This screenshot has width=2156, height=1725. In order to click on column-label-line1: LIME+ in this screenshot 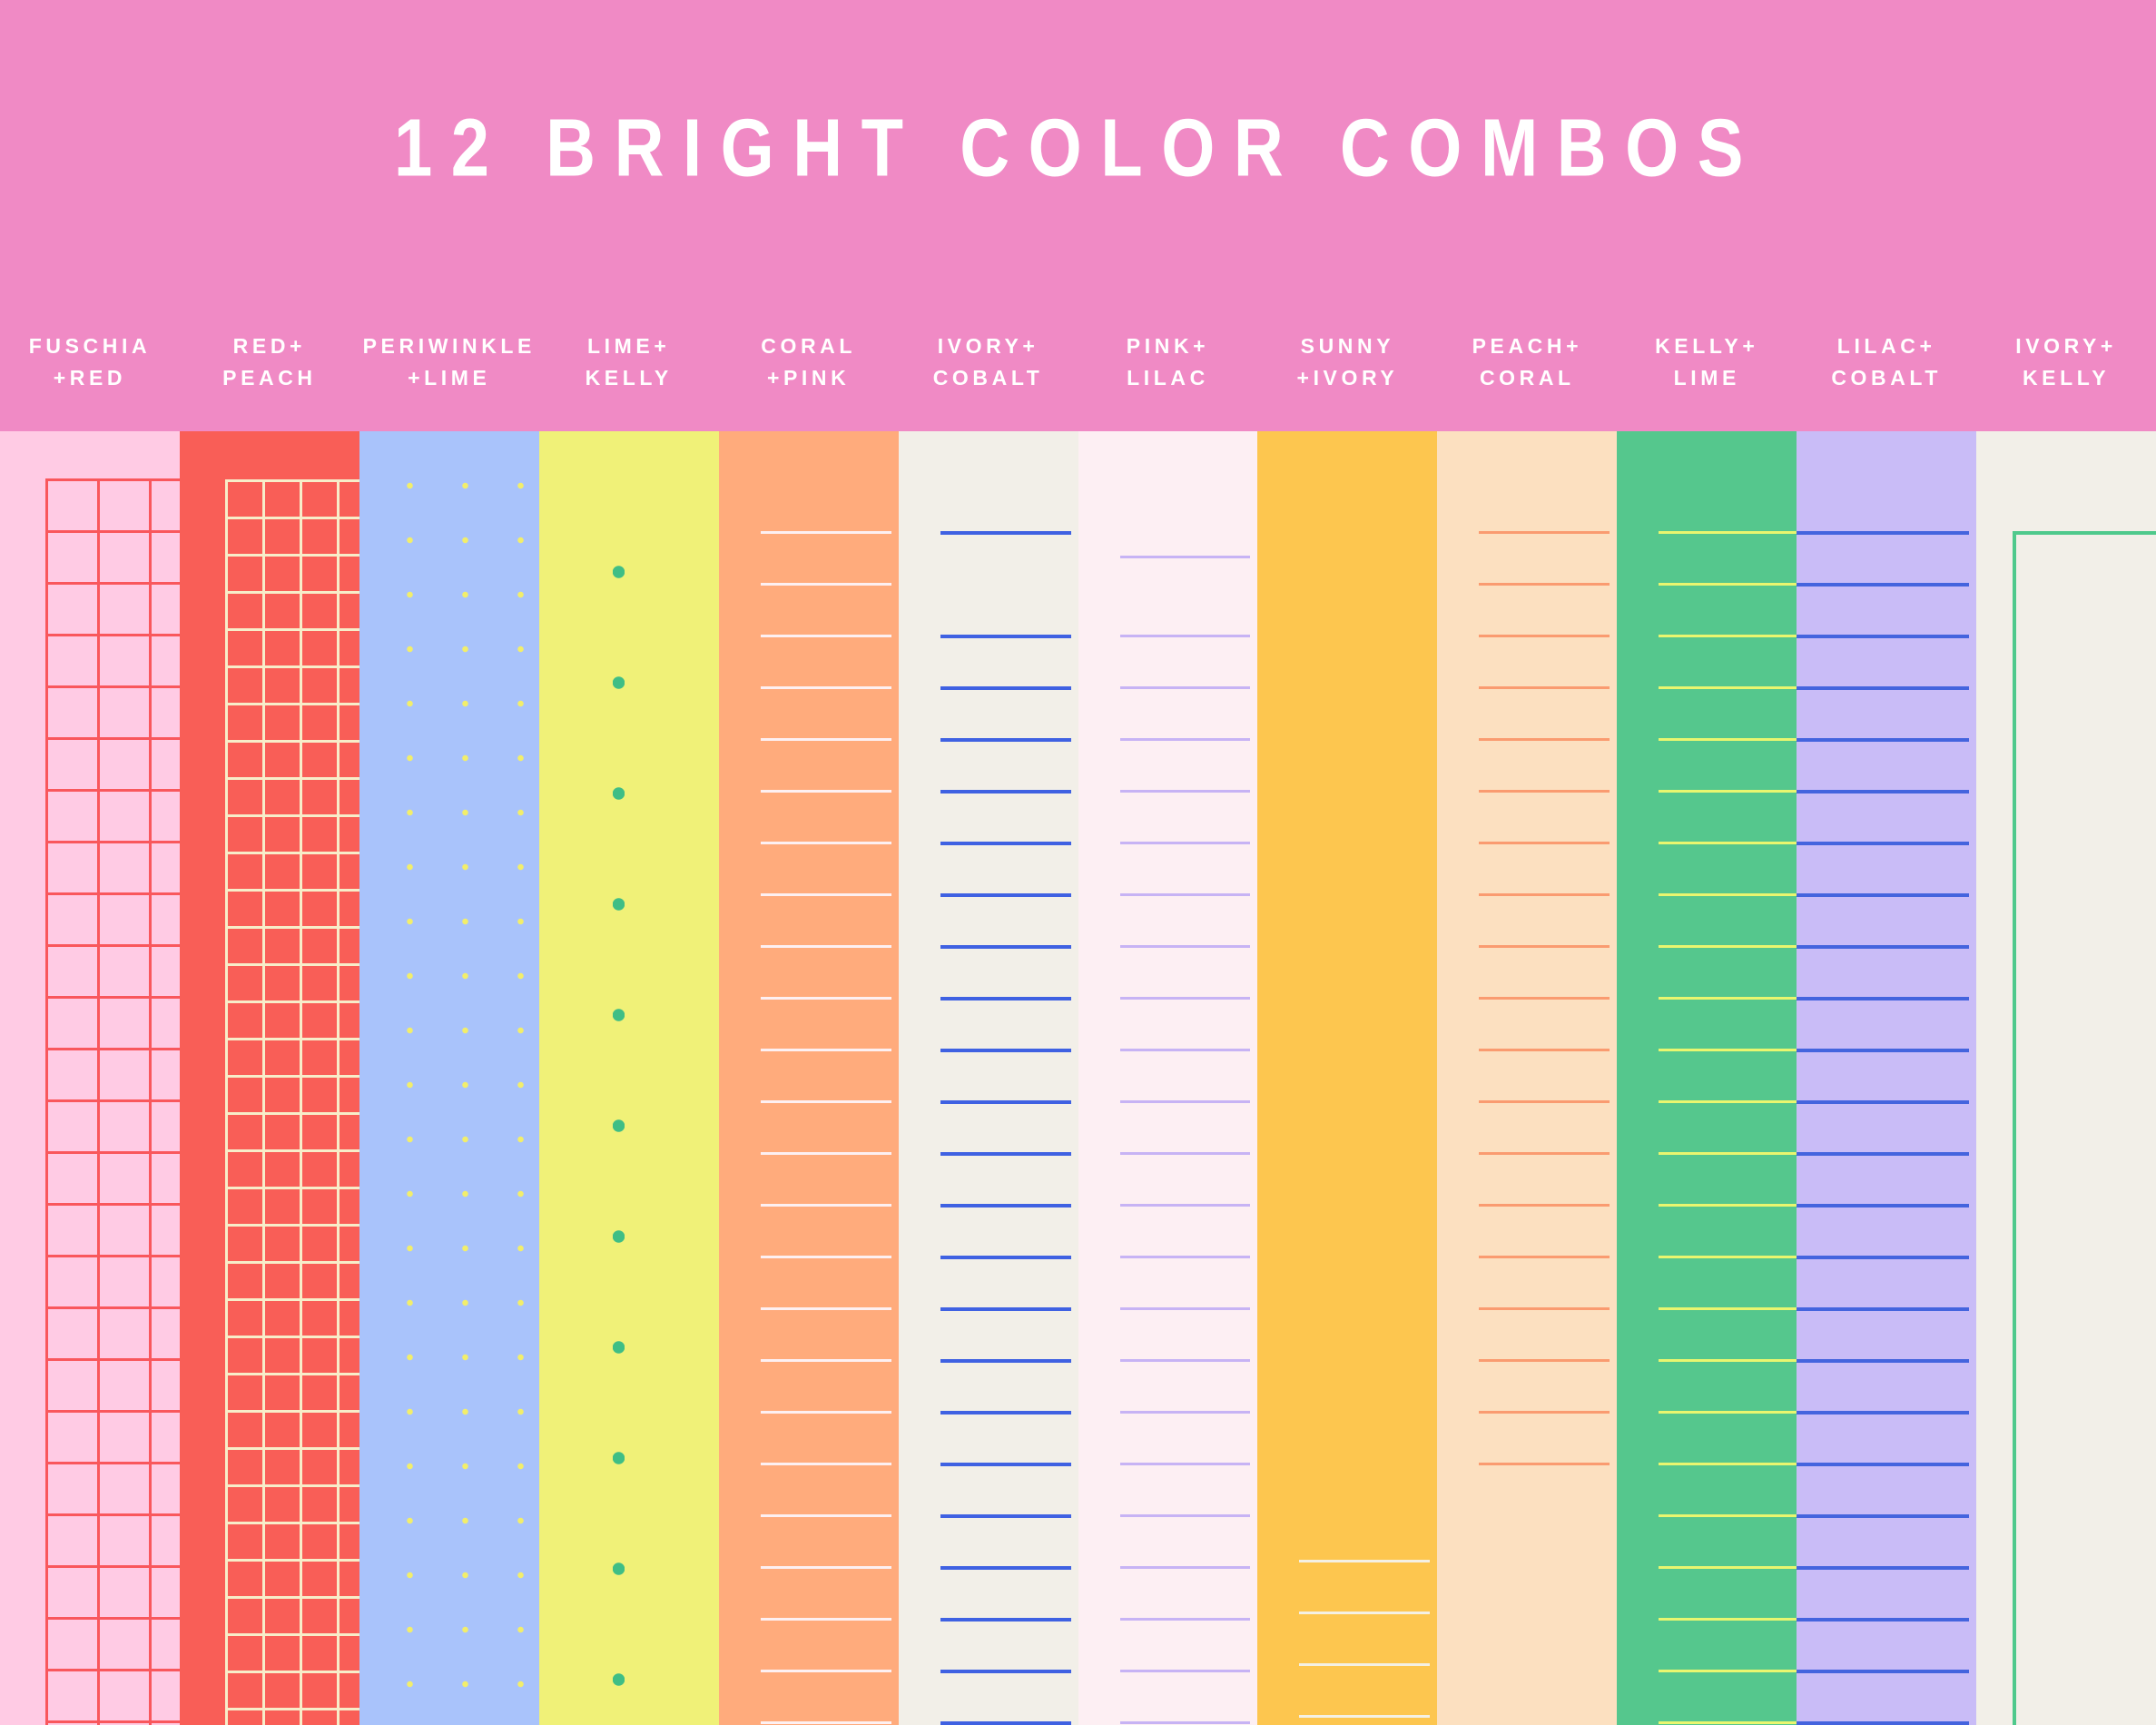, I will do `click(629, 346)`.